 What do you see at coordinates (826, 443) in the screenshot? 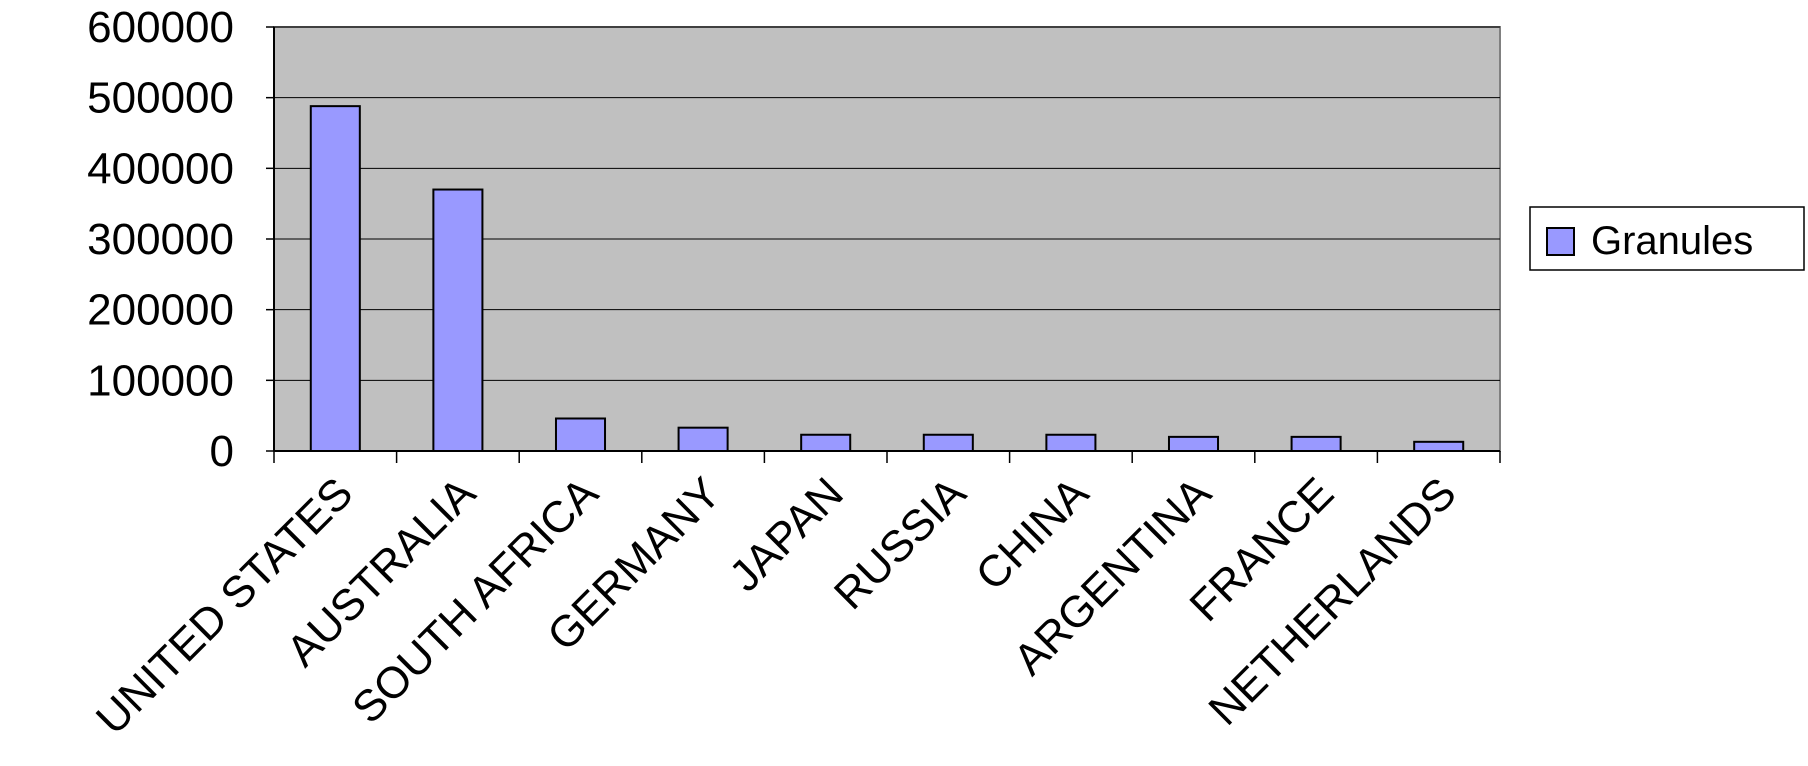
I see `bar-japan` at bounding box center [826, 443].